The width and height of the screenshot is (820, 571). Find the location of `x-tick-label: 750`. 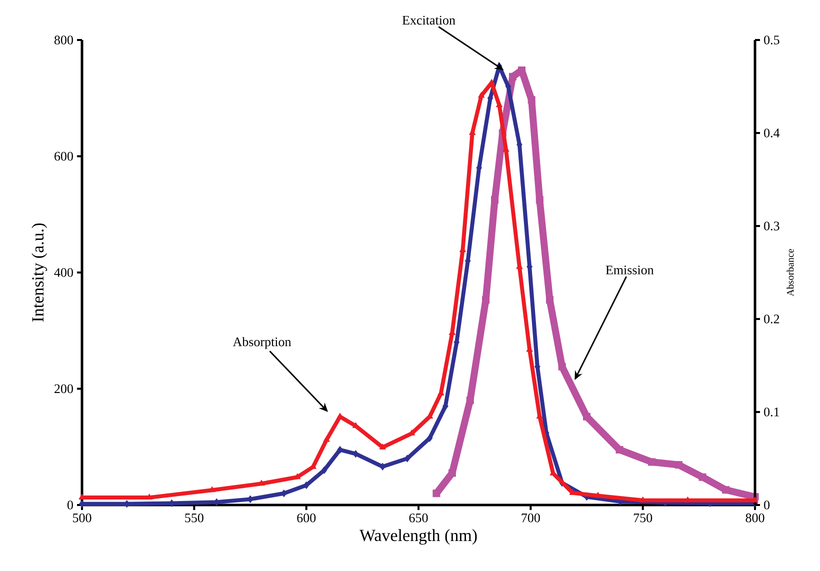

x-tick-label: 750 is located at coordinates (643, 518).